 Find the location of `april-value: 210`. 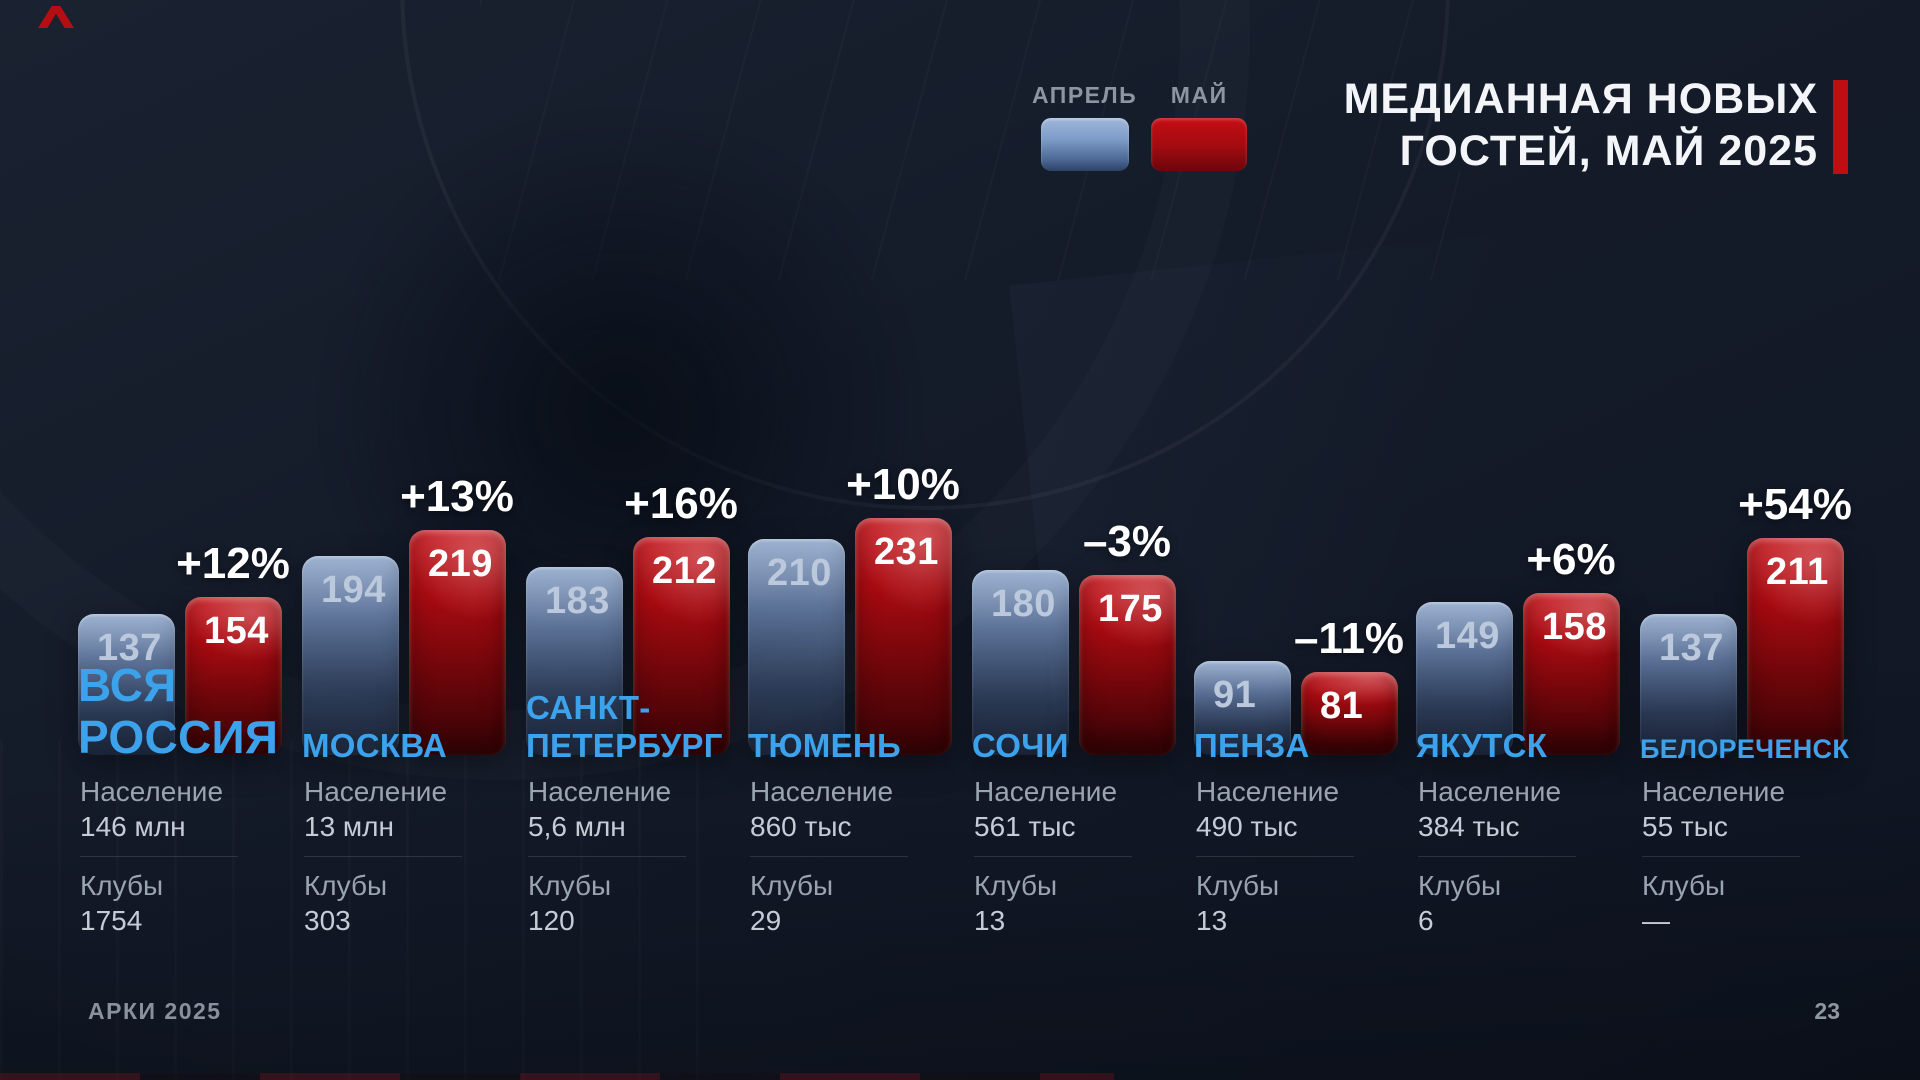

april-value: 210 is located at coordinates (799, 573).